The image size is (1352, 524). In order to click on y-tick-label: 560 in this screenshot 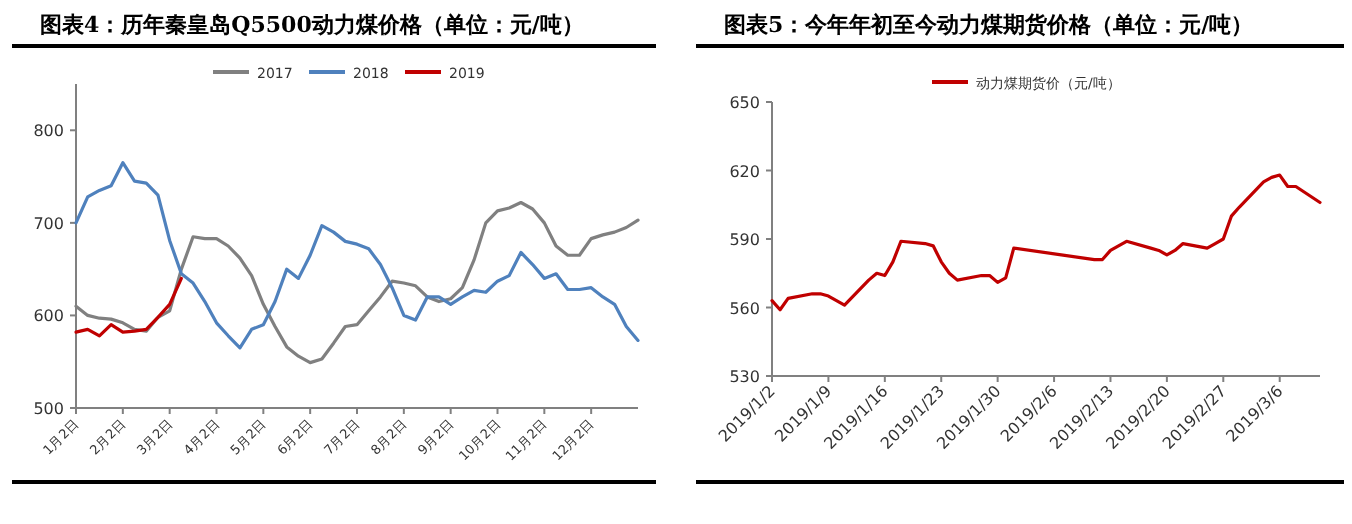, I will do `click(744, 308)`.